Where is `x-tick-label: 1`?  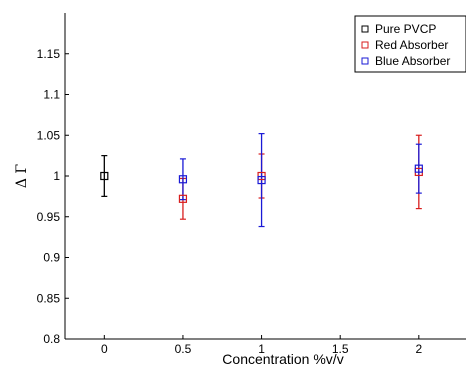
x-tick-label: 1 is located at coordinates (261, 349).